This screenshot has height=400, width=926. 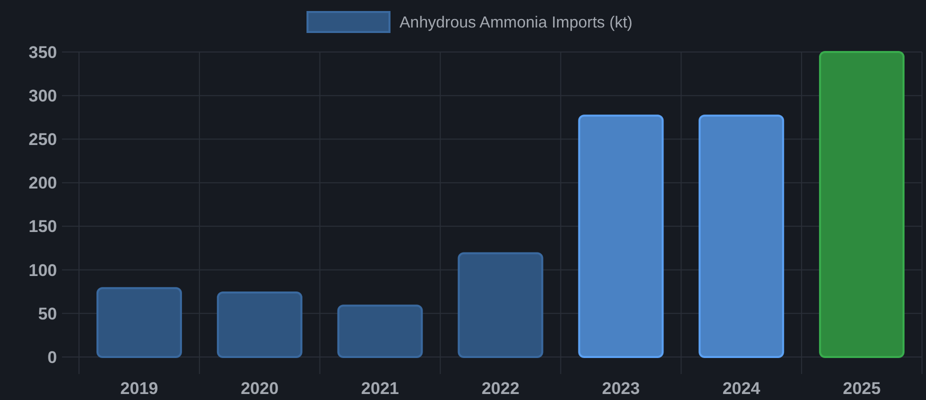 What do you see at coordinates (42, 96) in the screenshot?
I see `y-tick-label: 300` at bounding box center [42, 96].